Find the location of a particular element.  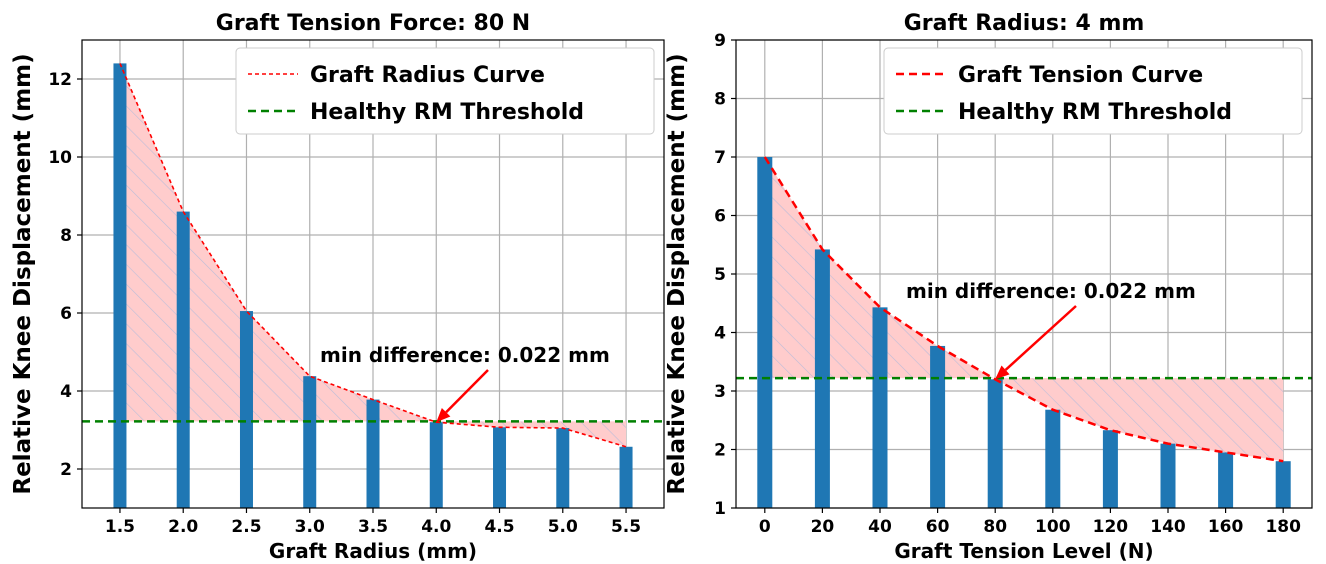

x-tick-label: 160 is located at coordinates (1226, 527).